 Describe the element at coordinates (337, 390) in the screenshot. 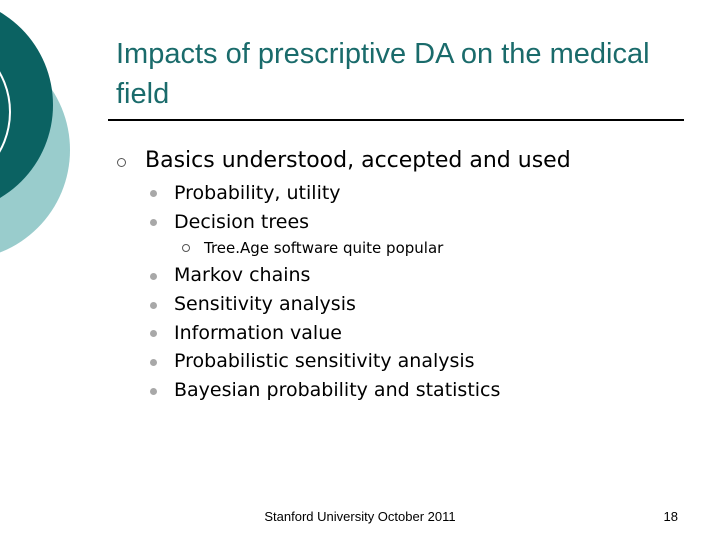

I see `bullet-item: Bayesian probability and statistics` at that location.